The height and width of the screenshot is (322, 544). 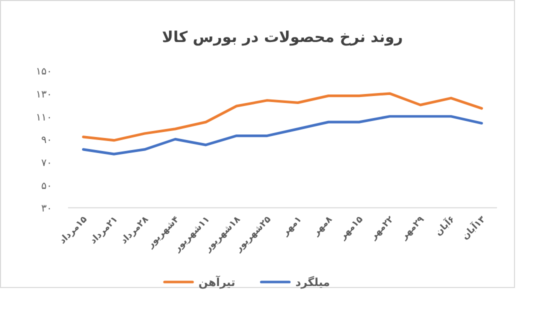 I want to click on x-tick-label: ۲۱مرداد, so click(x=104, y=230).